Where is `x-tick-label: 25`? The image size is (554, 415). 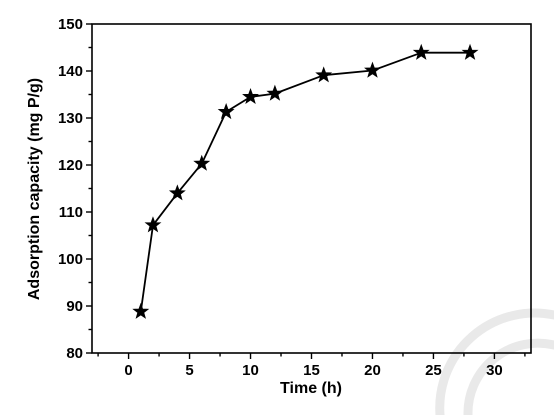
x-tick-label: 25 is located at coordinates (433, 370).